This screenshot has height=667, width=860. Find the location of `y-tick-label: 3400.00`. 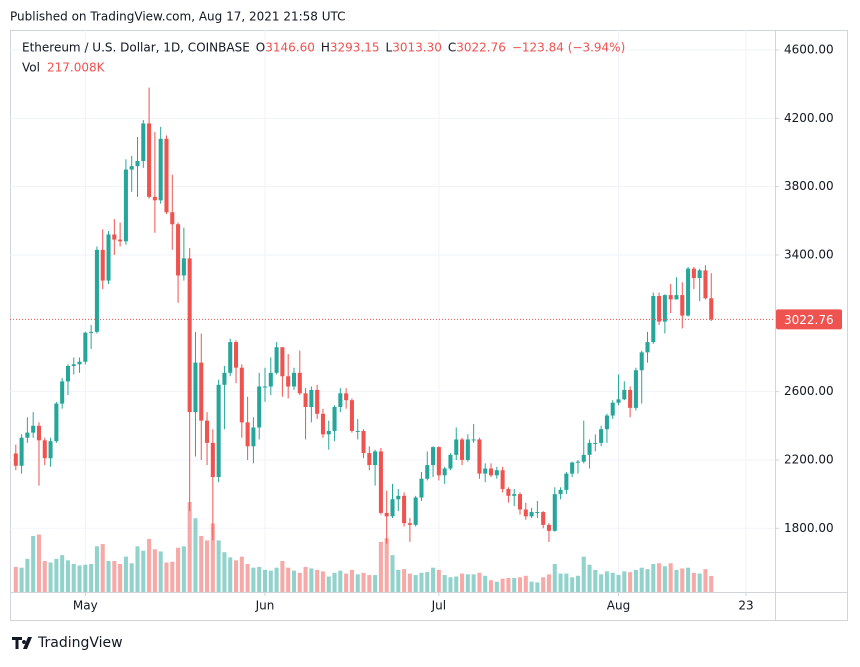

y-tick-label: 3400.00 is located at coordinates (809, 254).